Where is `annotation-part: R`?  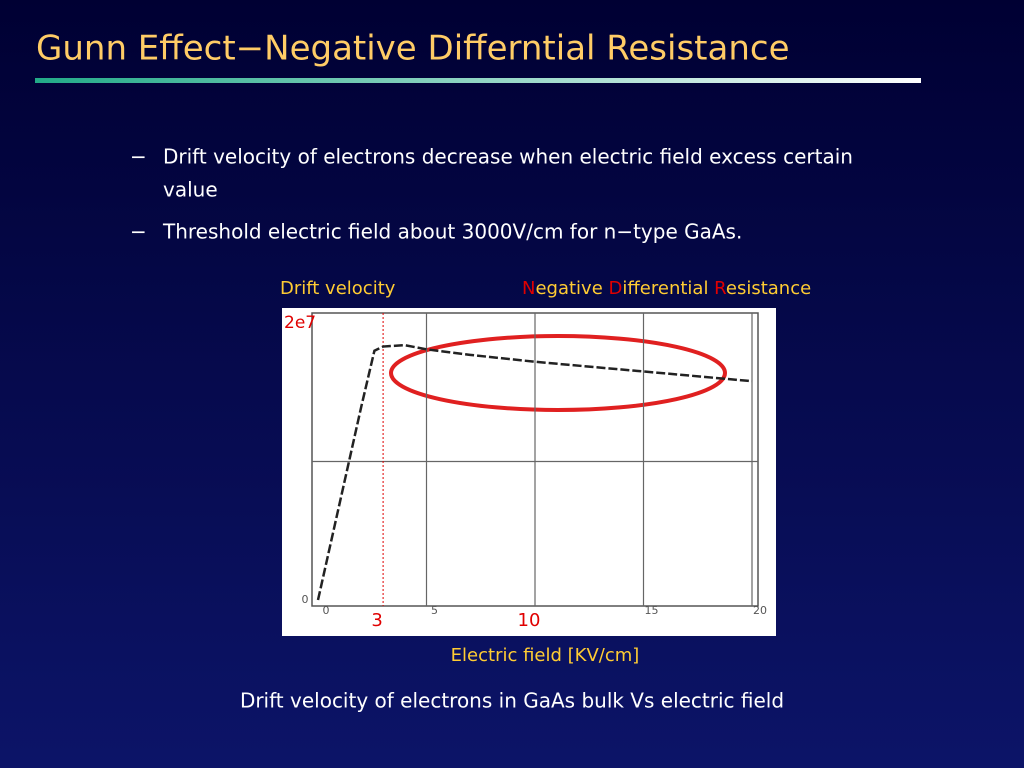 annotation-part: R is located at coordinates (720, 288).